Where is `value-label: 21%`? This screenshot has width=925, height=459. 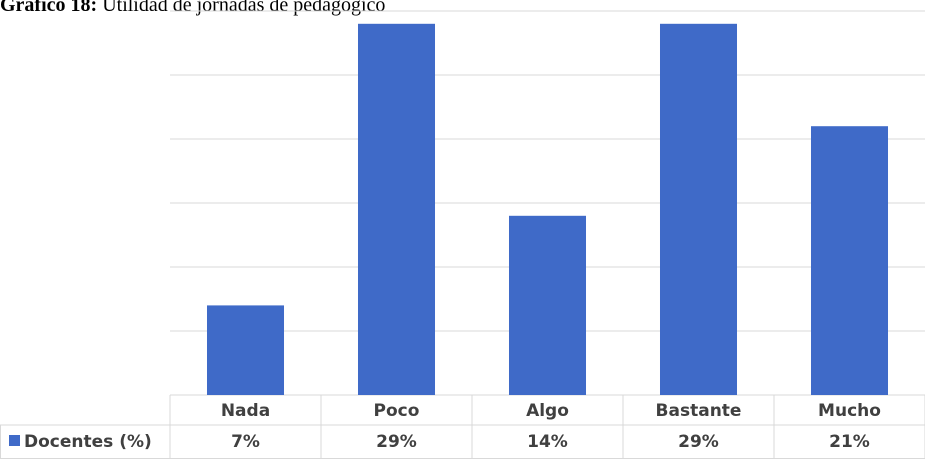
value-label: 21% is located at coordinates (849, 442).